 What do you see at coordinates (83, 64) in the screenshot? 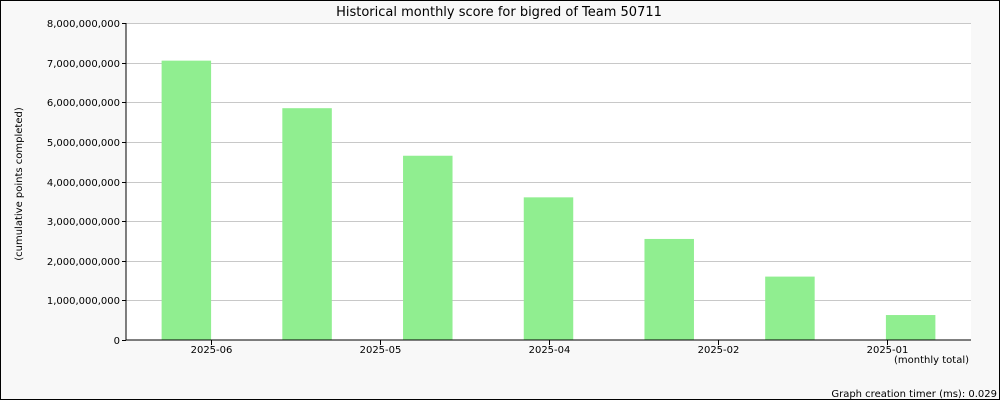
I see `y-tick-label: 7,000,000,000` at bounding box center [83, 64].